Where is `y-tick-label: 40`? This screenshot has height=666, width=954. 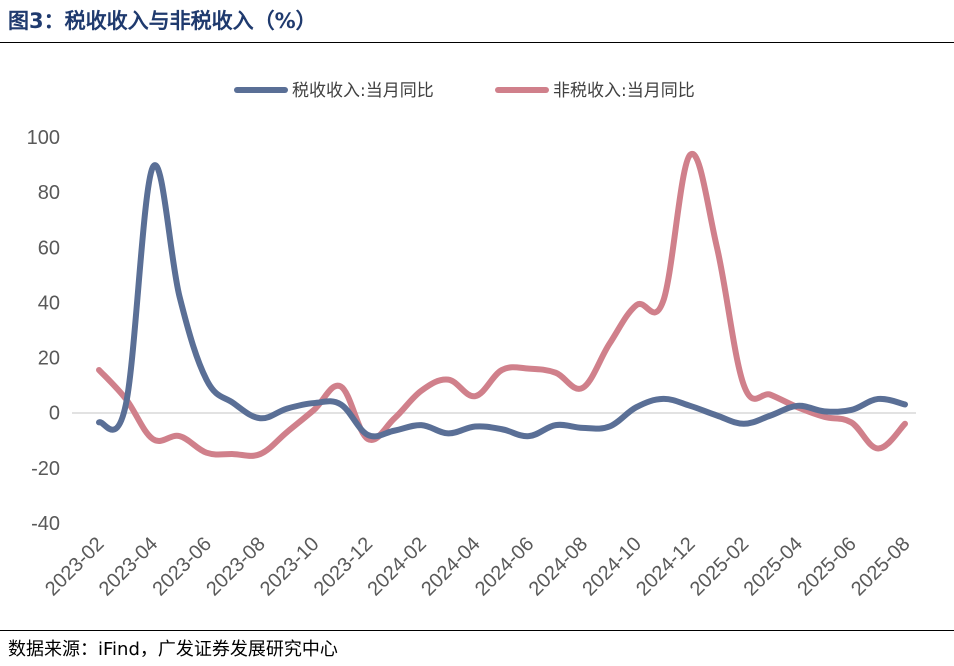 y-tick-label: 40 is located at coordinates (49, 303).